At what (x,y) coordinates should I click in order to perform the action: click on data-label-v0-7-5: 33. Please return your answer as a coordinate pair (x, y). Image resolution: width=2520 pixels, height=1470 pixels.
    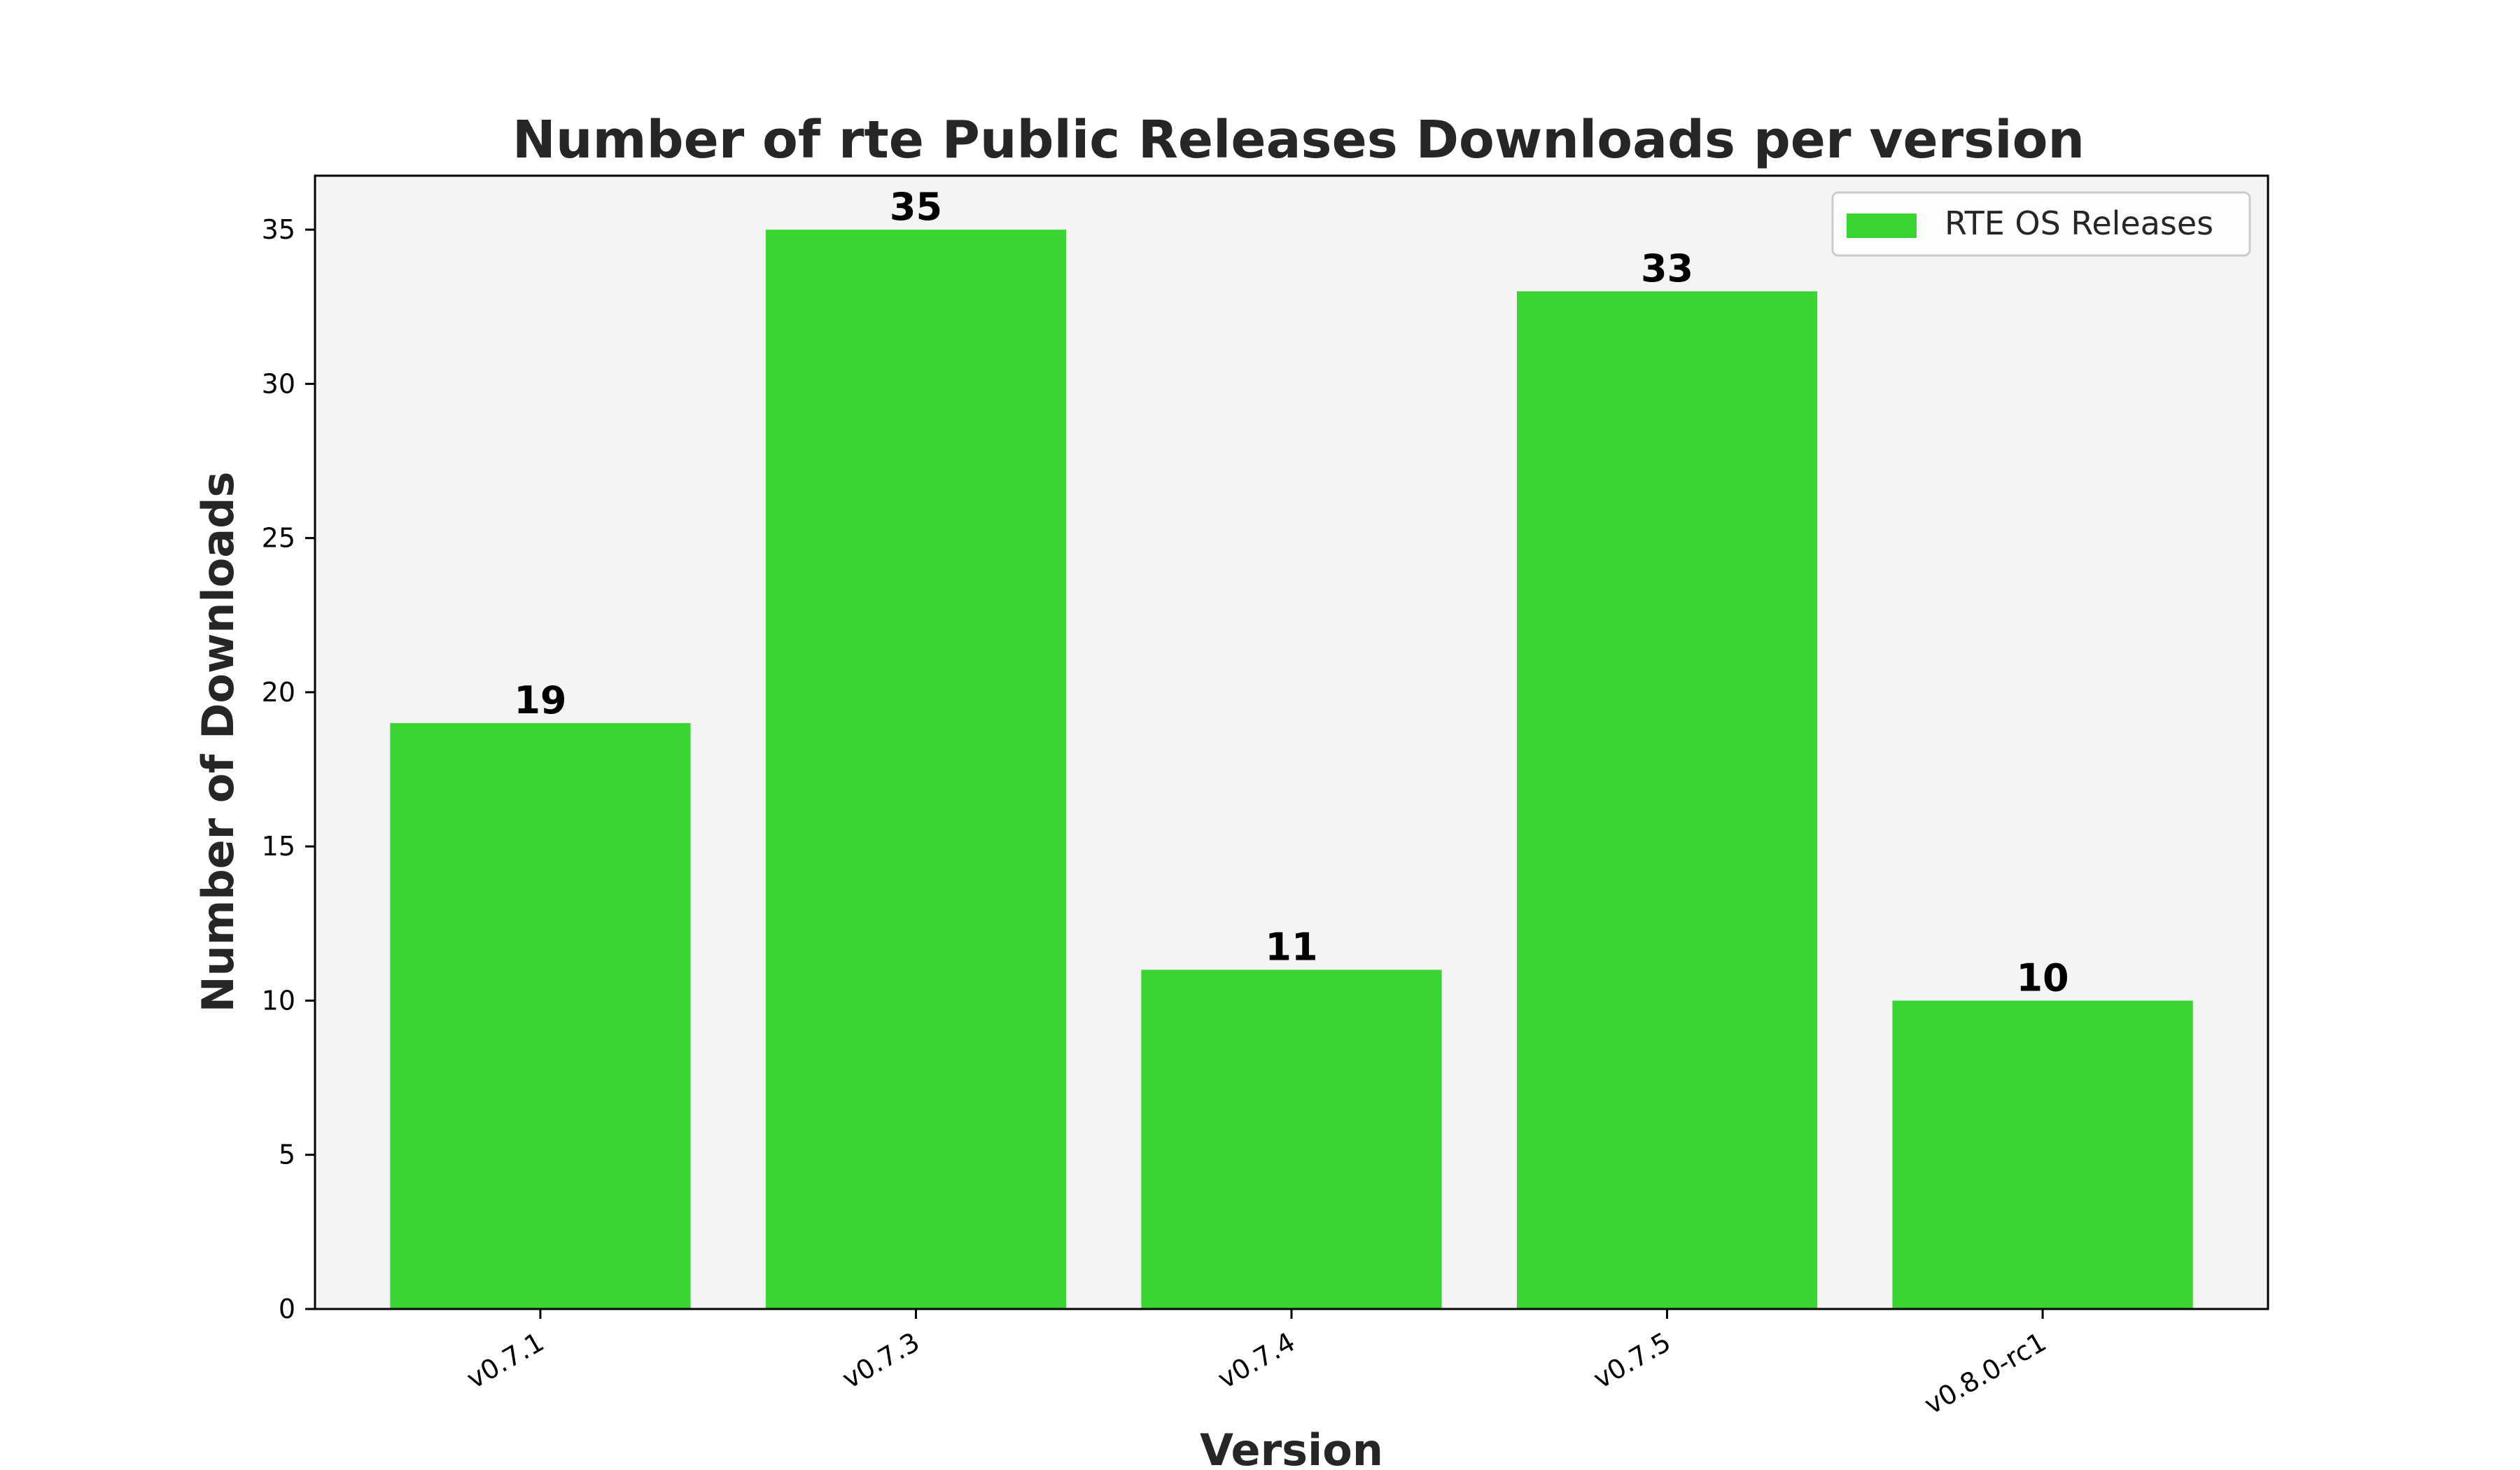
    Looking at the image, I should click on (1667, 268).